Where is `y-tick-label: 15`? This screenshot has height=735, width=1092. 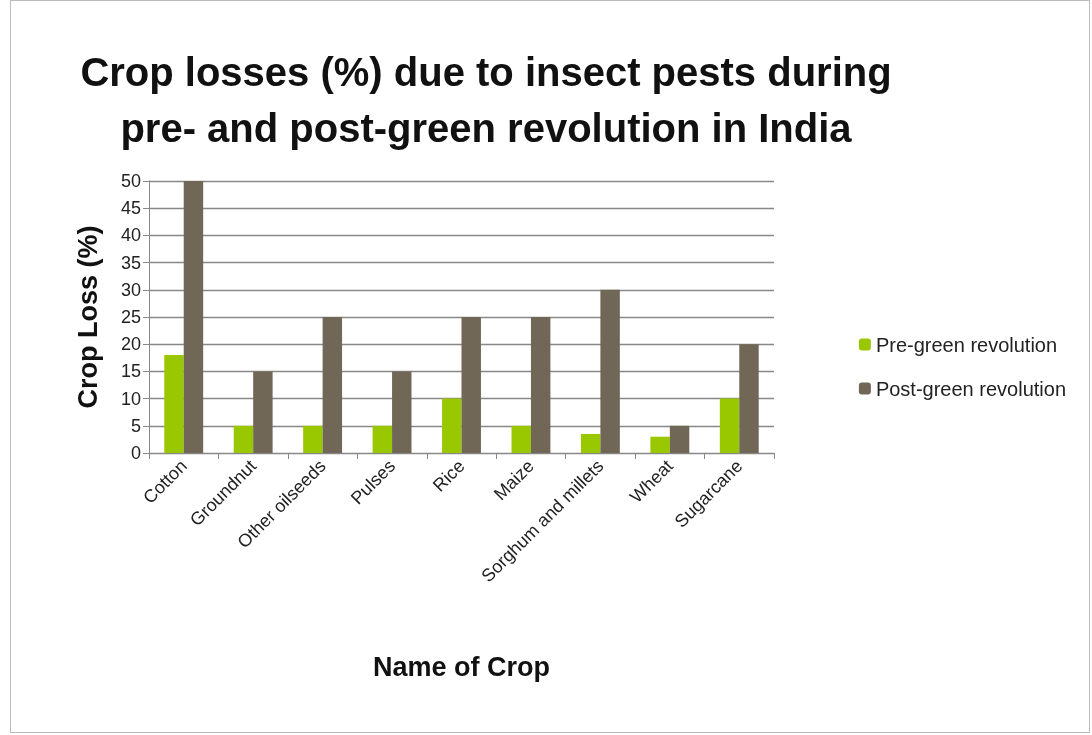
y-tick-label: 15 is located at coordinates (130, 371).